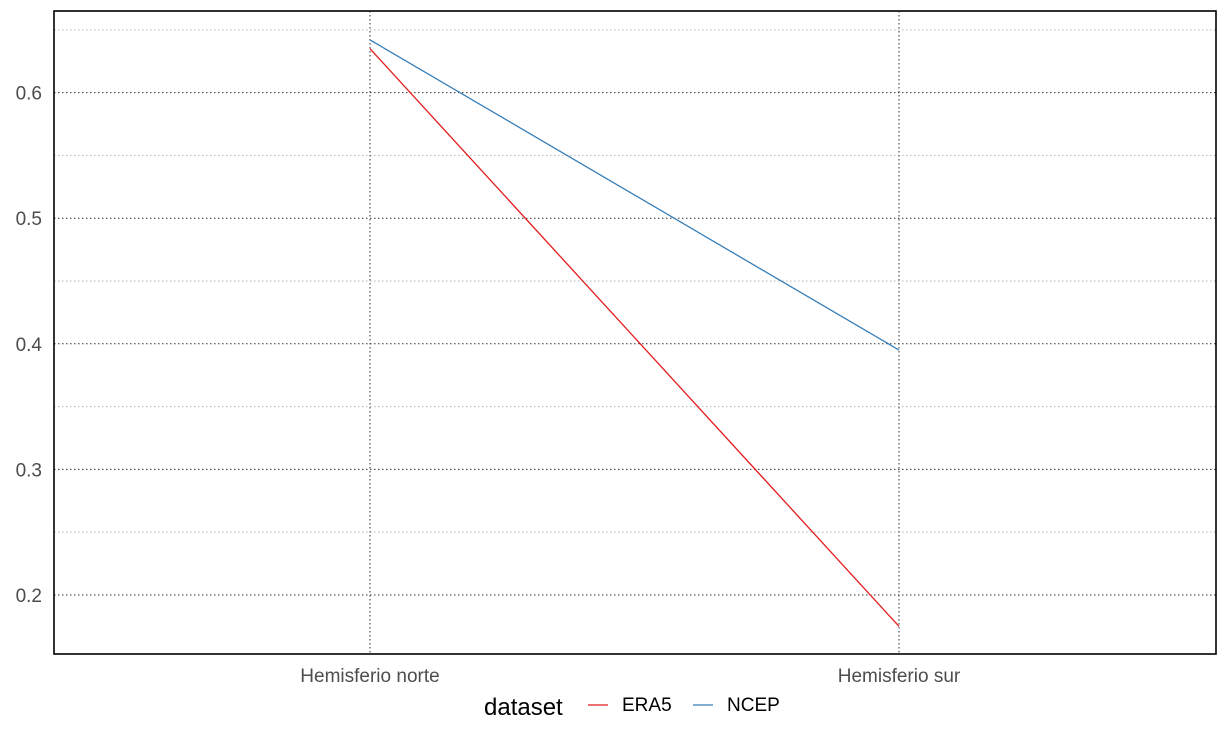 This screenshot has height=729, width=1228. I want to click on x-axis-tick-labels: Hemisferio norte Hemisferio sur, so click(630, 676).